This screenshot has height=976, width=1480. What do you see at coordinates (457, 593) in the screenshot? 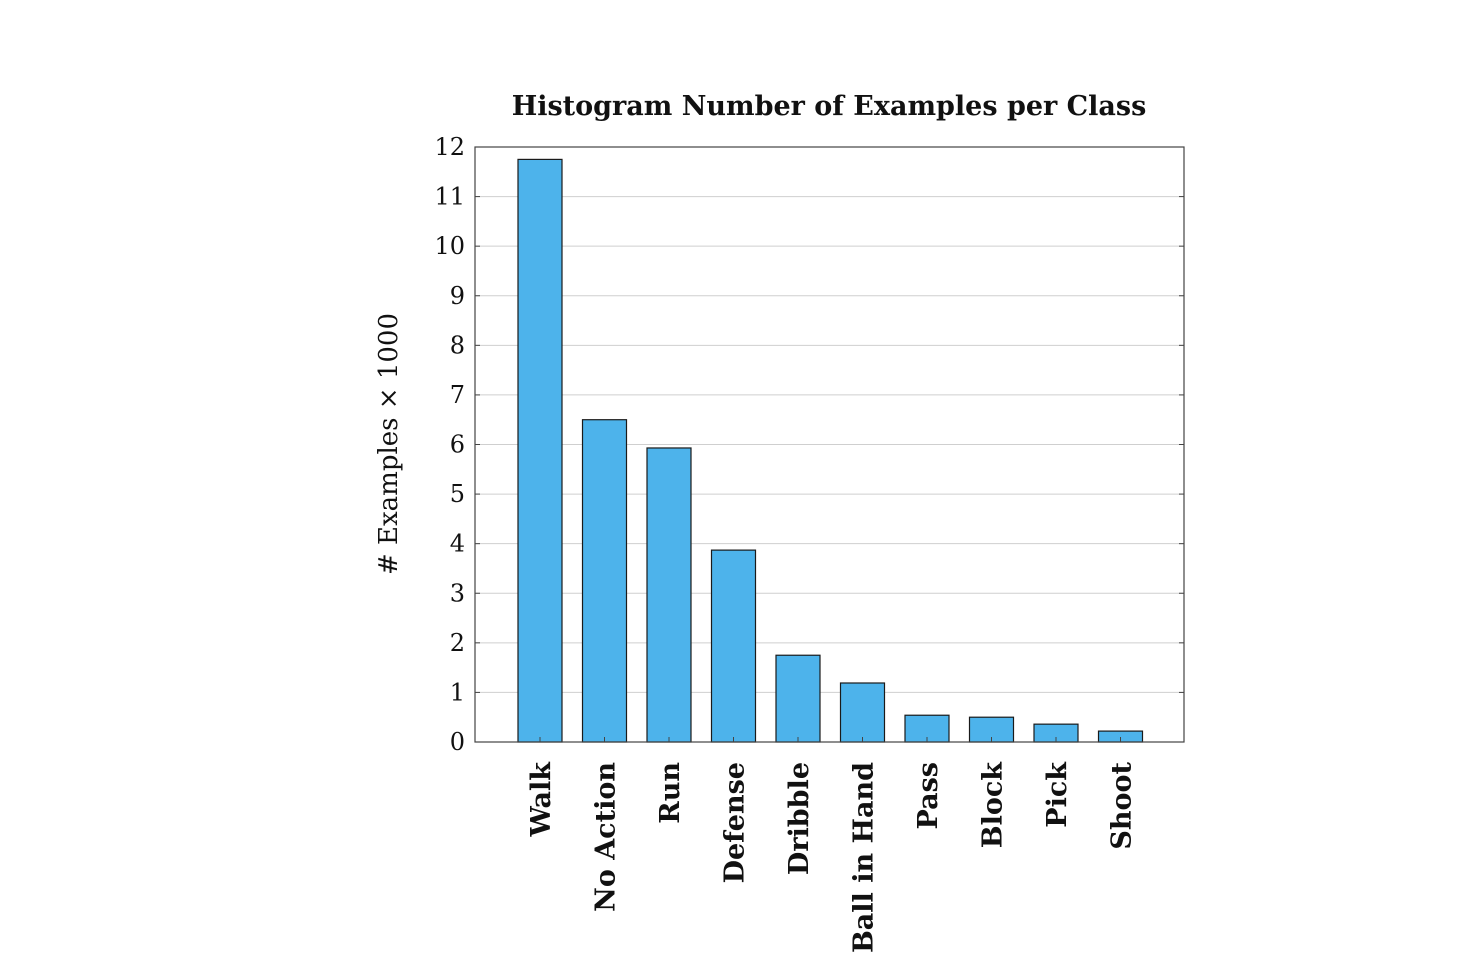
I see `y-tick-label: 3` at bounding box center [457, 593].